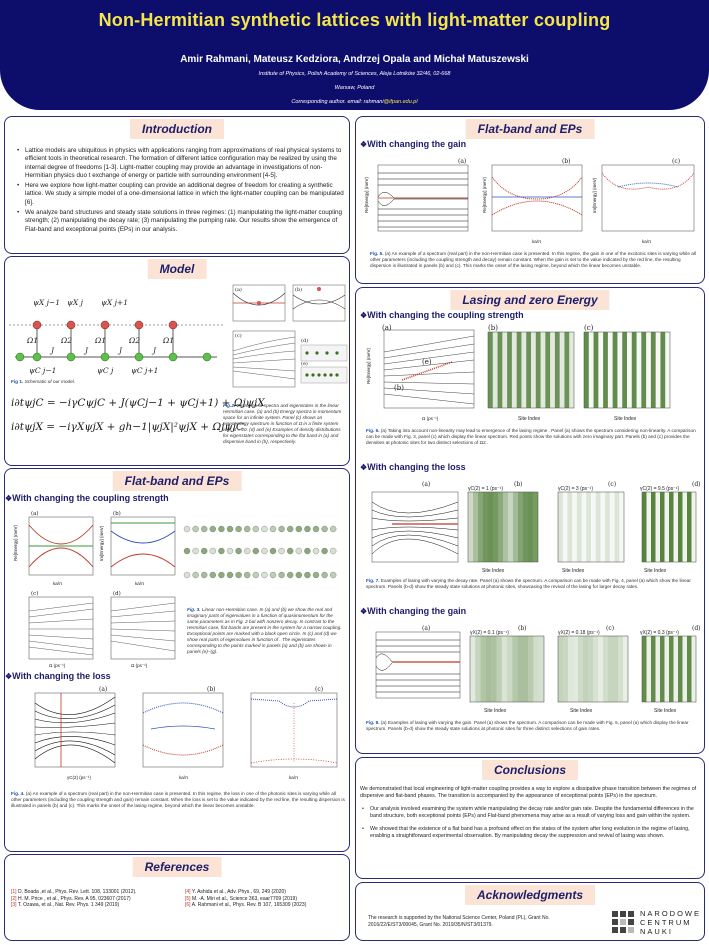  I want to click on fig7-gamma-label: γC(2) = 9.5 (ps⁻¹), so click(660, 489).